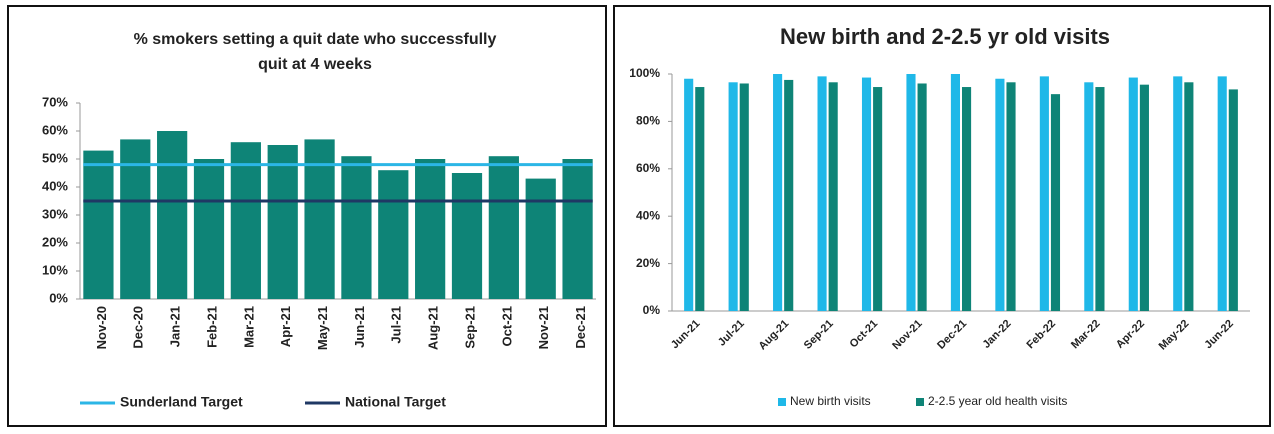 This screenshot has width=1274, height=434. What do you see at coordinates (181, 402) in the screenshot?
I see `legend-label: Sunderland Target` at bounding box center [181, 402].